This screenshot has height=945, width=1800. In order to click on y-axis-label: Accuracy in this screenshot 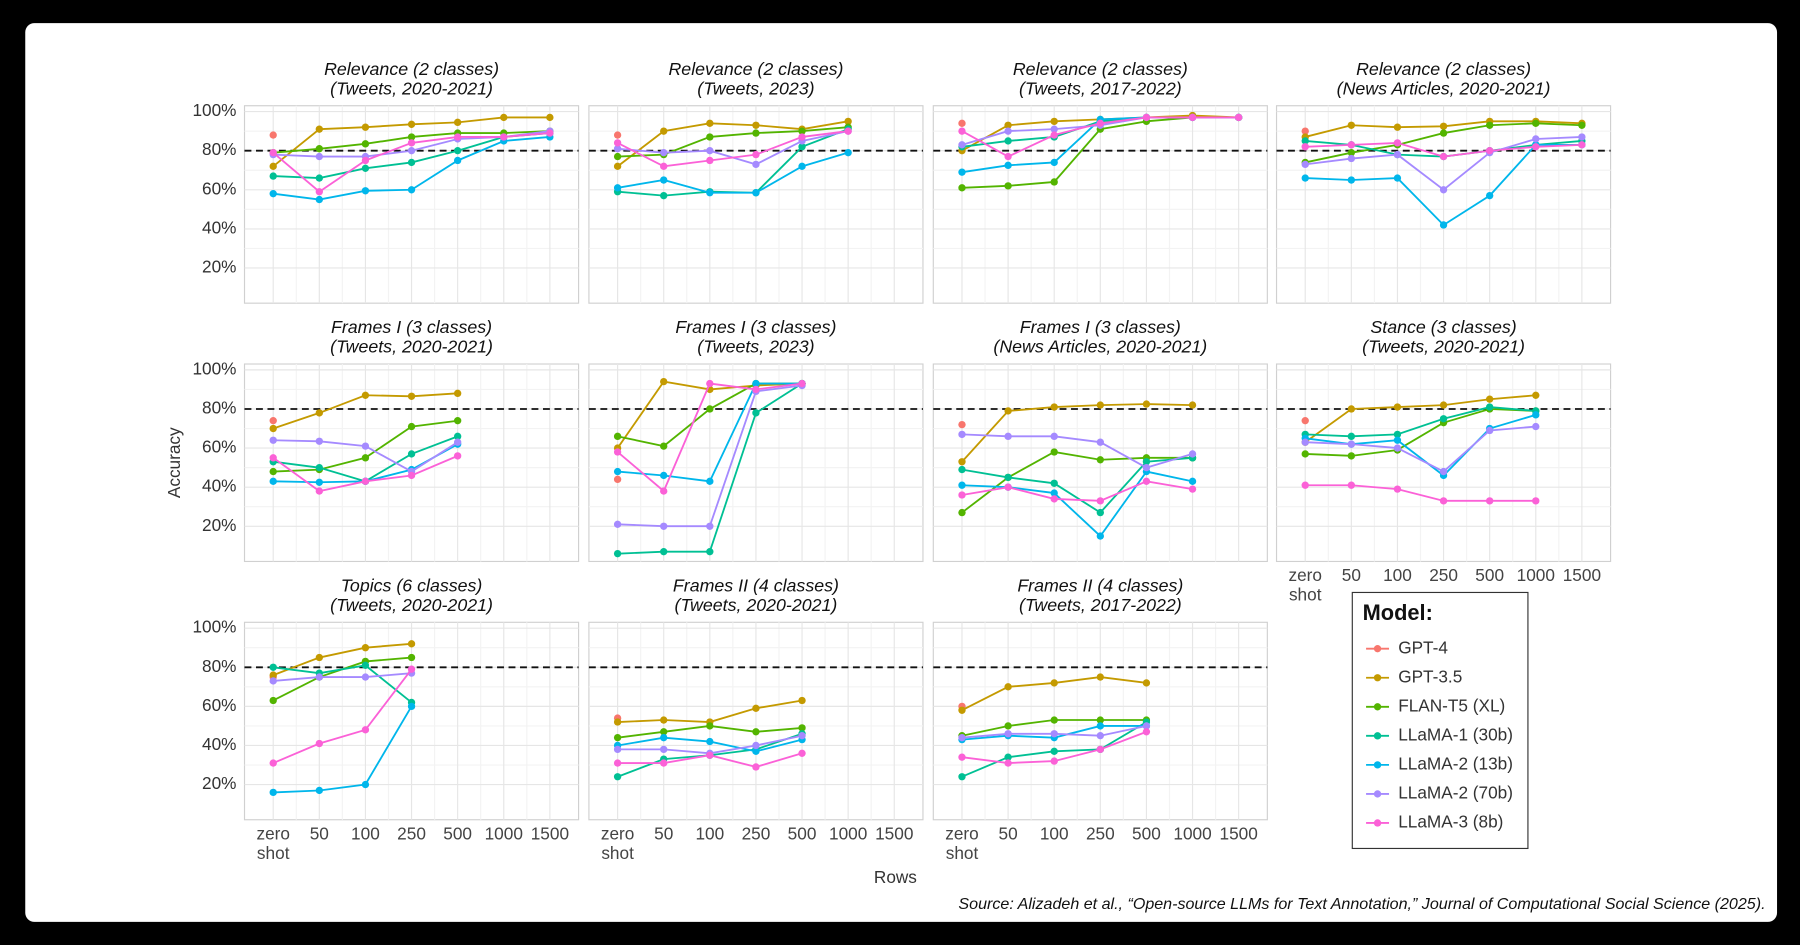, I will do `click(174, 462)`.